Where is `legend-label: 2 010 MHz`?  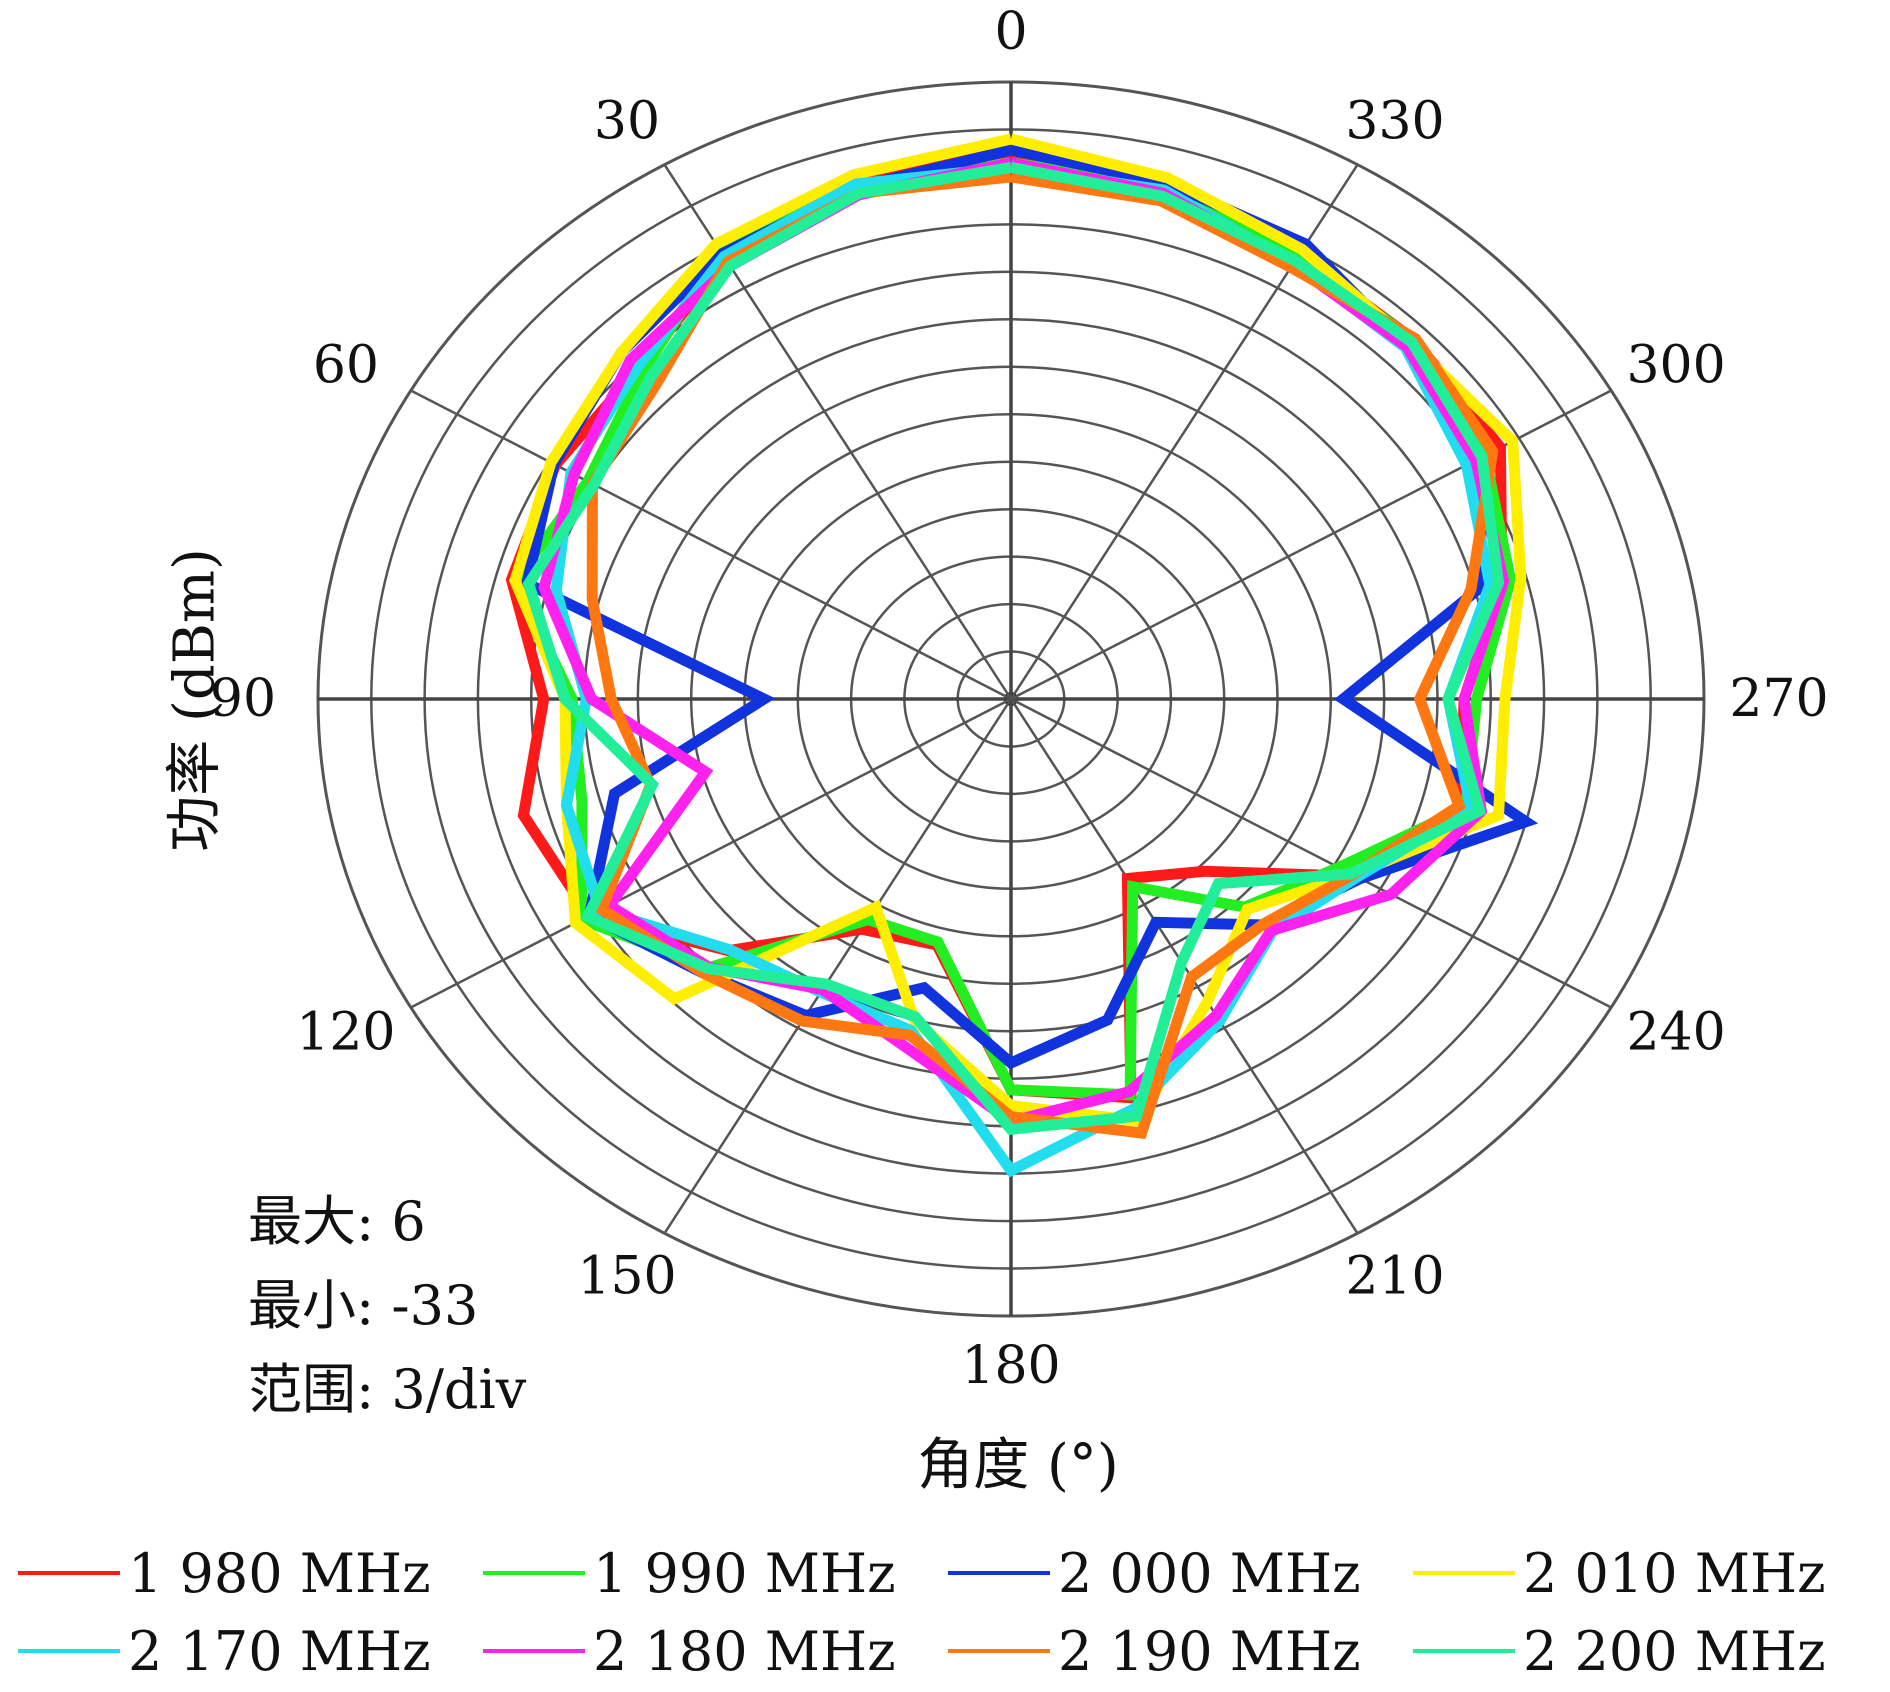 legend-label: 2 010 MHz is located at coordinates (1674, 1573).